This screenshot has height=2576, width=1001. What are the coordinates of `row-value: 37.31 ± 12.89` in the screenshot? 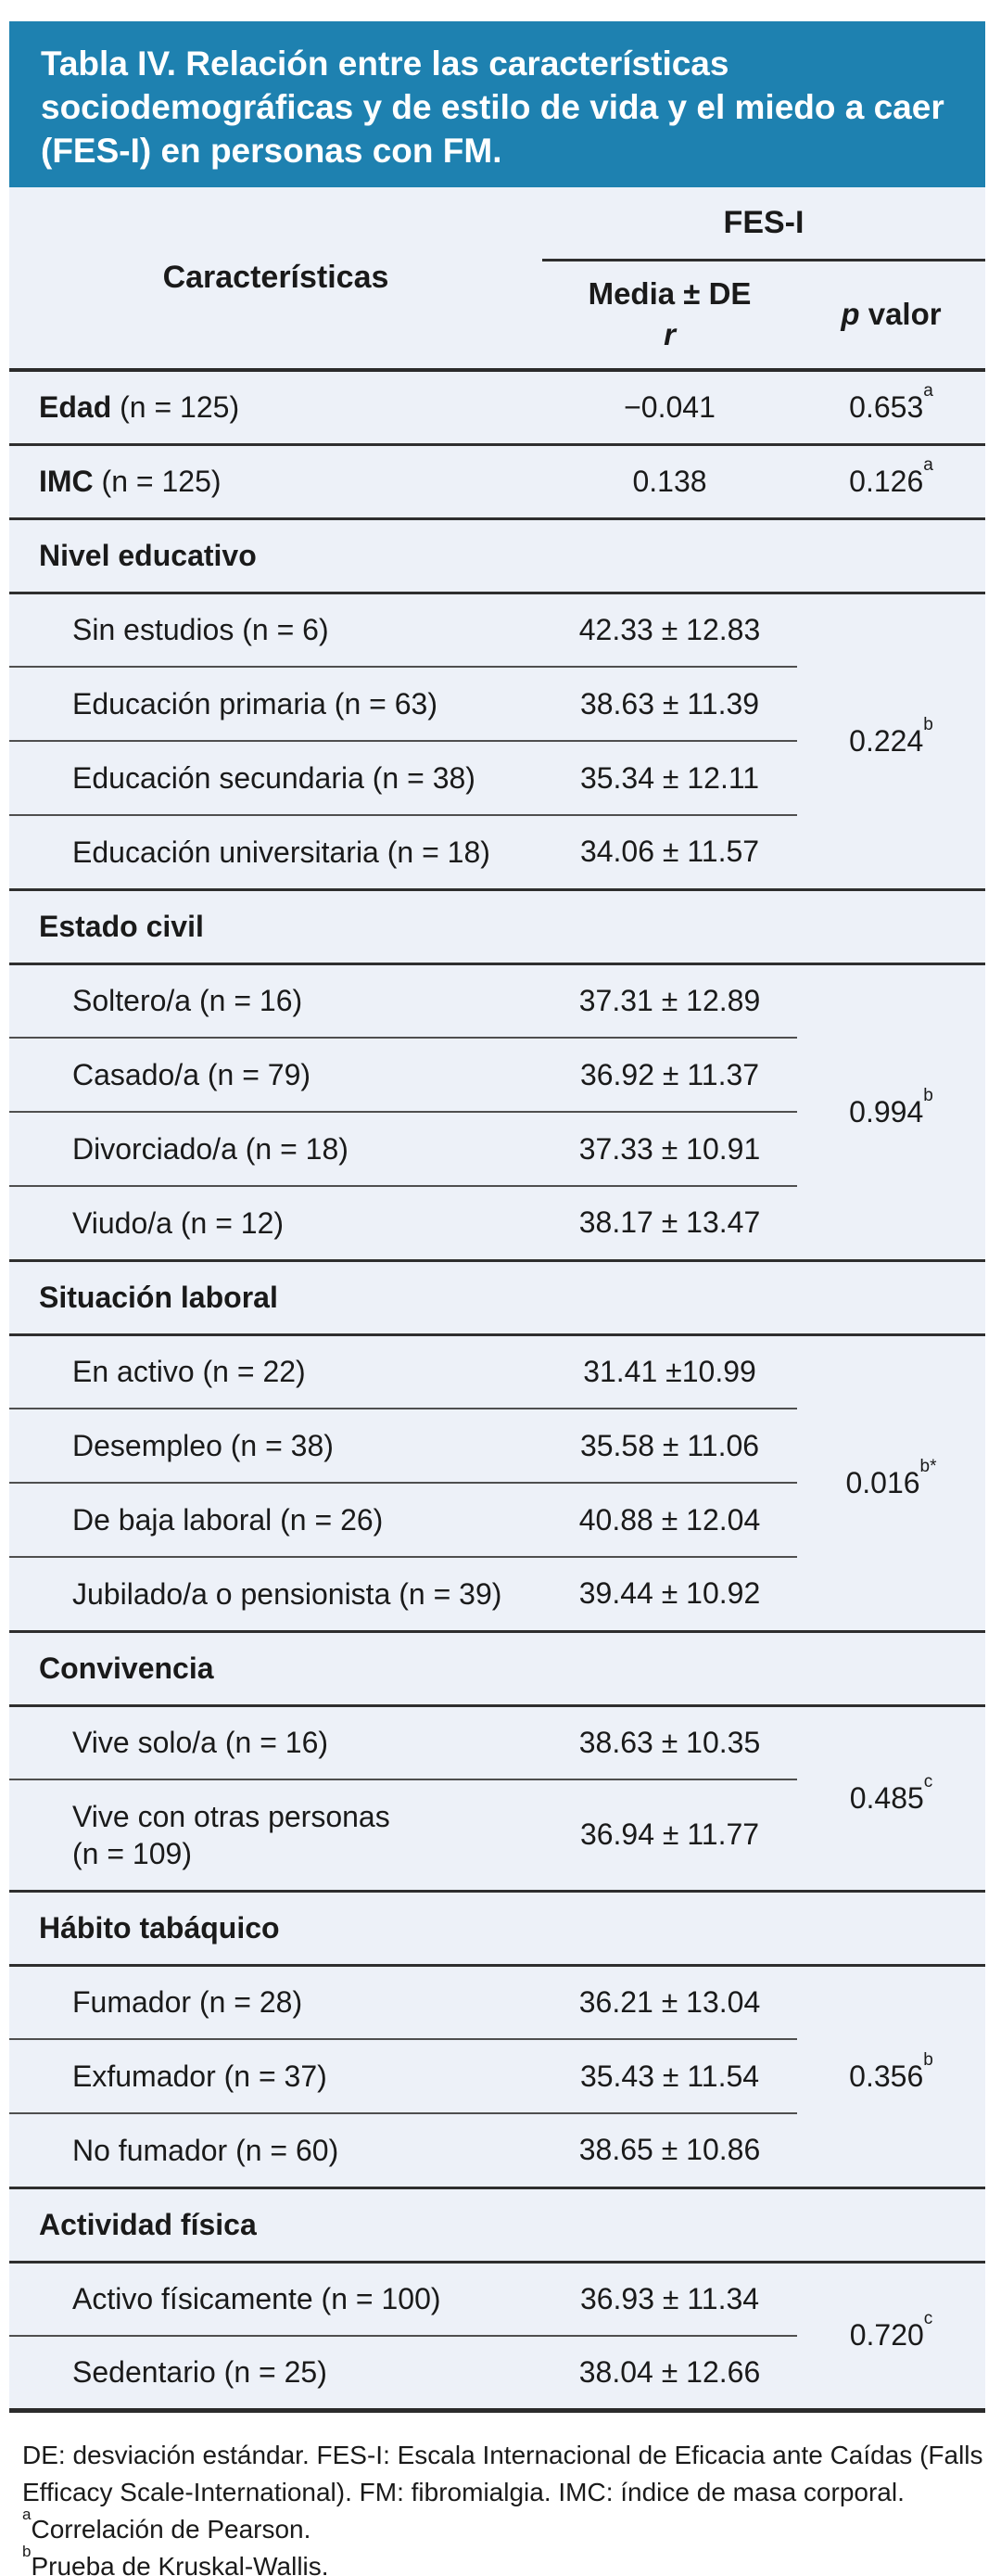 It's located at (670, 1000).